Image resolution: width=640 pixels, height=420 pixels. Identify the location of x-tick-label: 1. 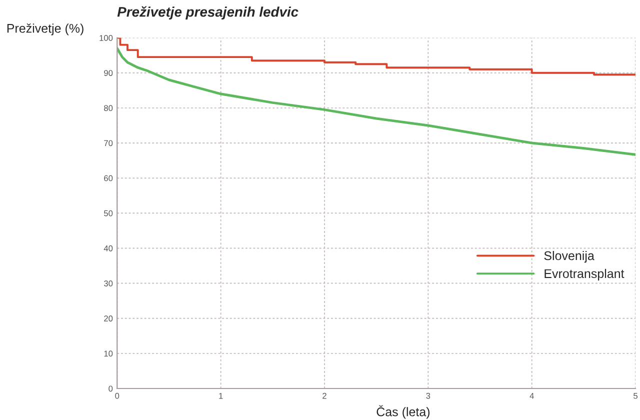
(221, 395).